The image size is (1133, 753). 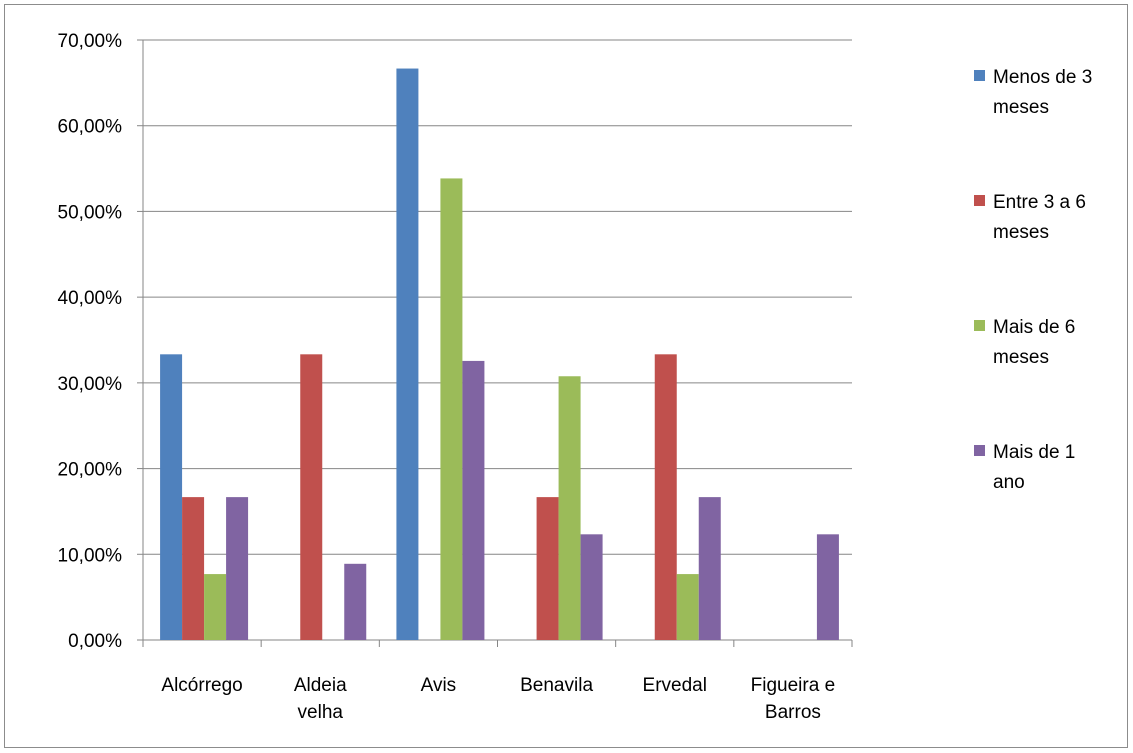 What do you see at coordinates (1034, 327) in the screenshot?
I see `legend-label: Mais de 6` at bounding box center [1034, 327].